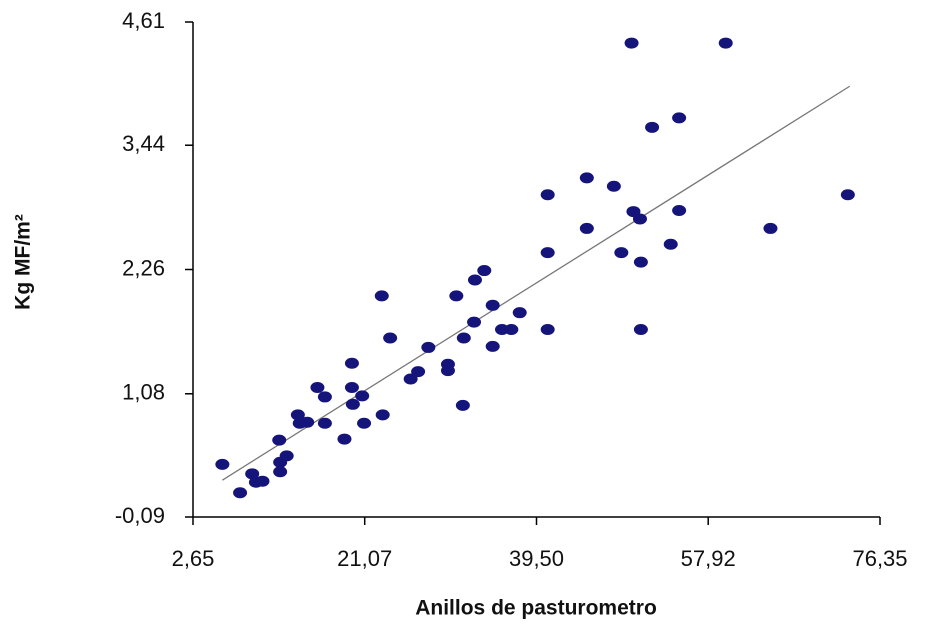  Describe the element at coordinates (143, 267) in the screenshot. I see `y-tick-label: 2,26` at that location.